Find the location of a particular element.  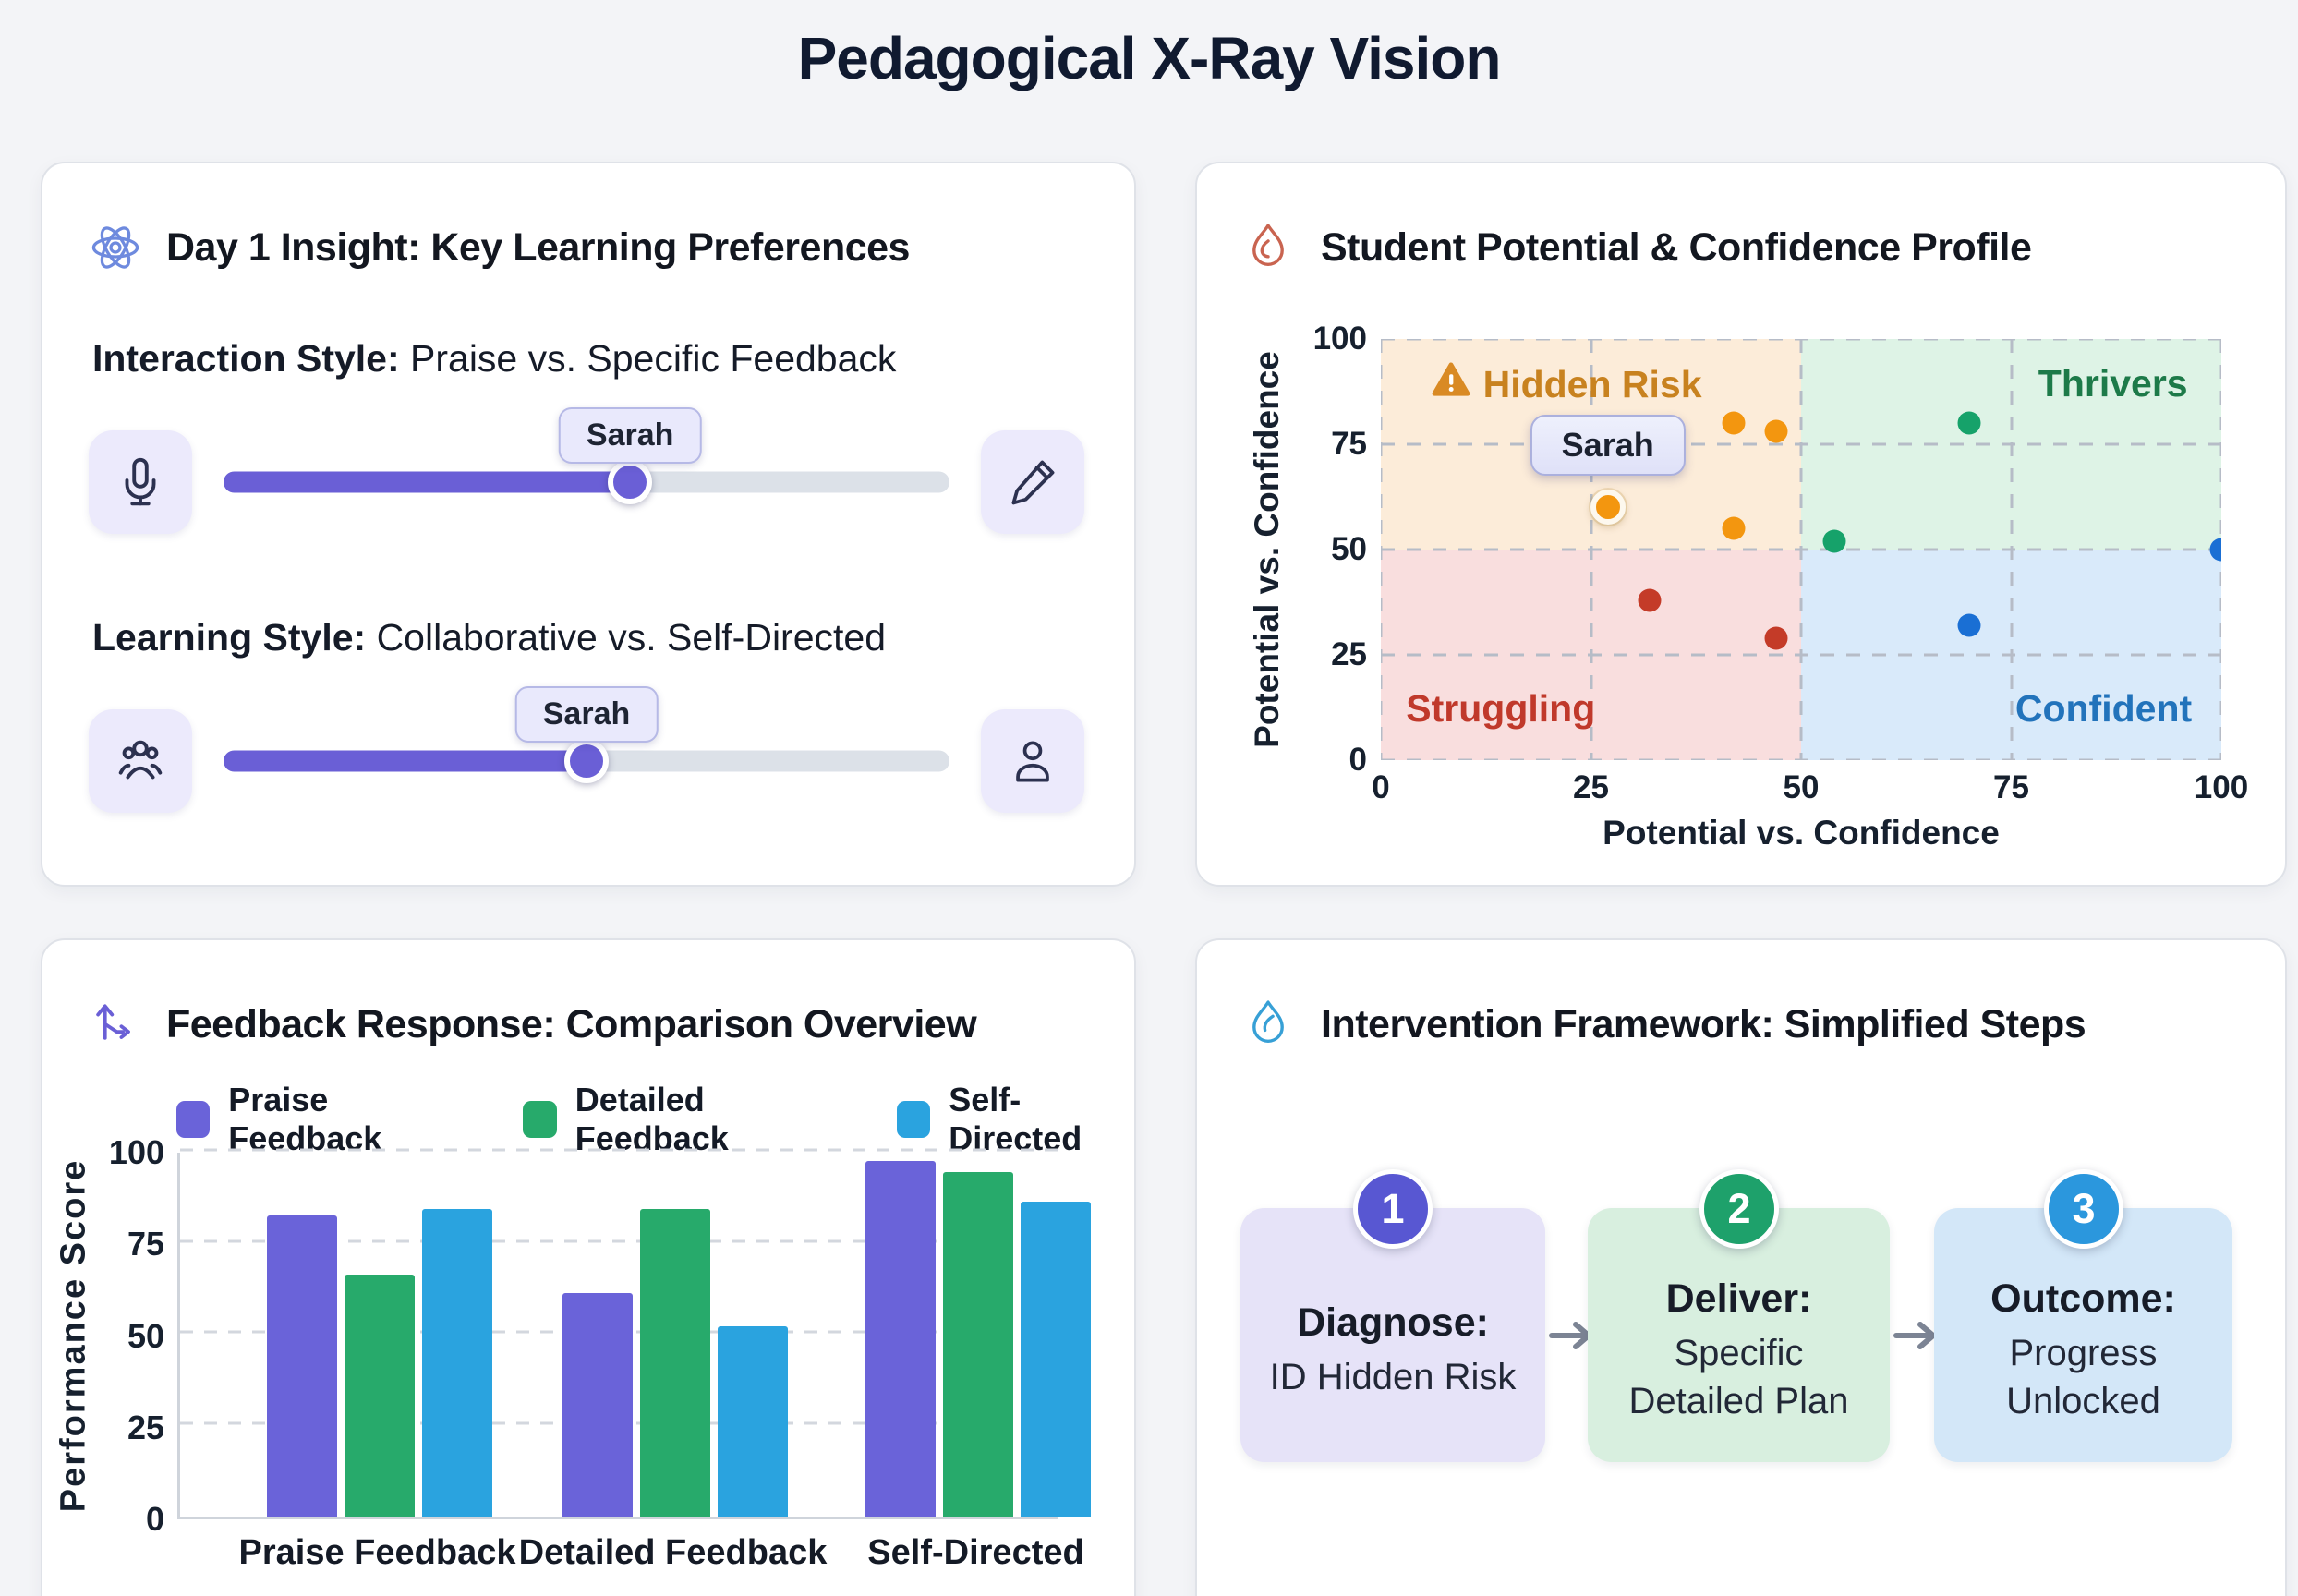

category-label: Self-Directed is located at coordinates (976, 1552).